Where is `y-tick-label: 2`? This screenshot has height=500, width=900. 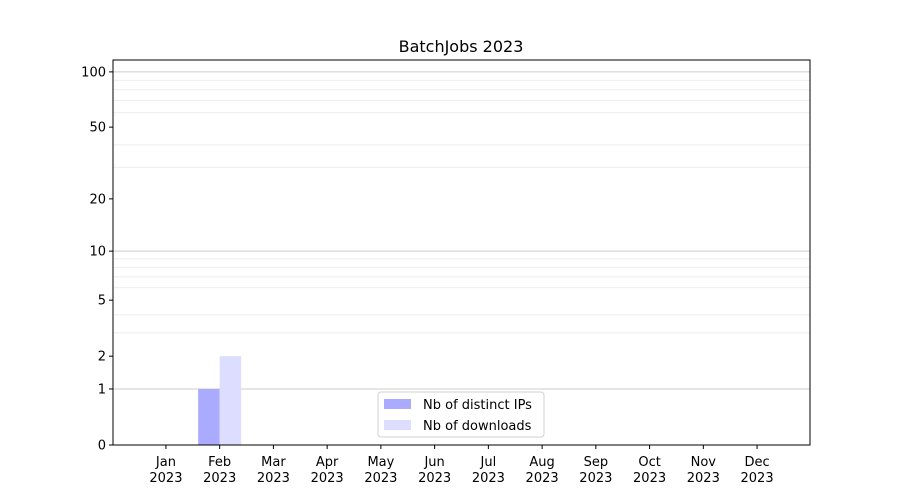 y-tick-label: 2 is located at coordinates (102, 357).